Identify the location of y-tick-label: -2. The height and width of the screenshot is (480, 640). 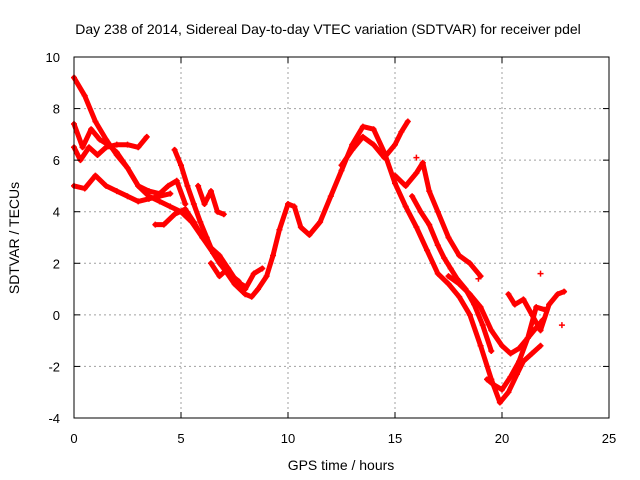
(54, 366).